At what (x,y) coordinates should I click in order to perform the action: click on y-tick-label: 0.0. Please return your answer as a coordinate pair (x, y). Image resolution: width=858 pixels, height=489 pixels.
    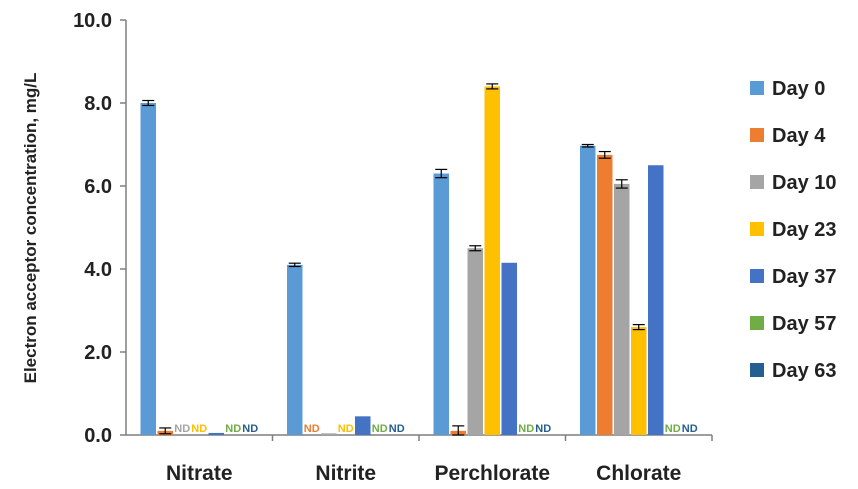
    Looking at the image, I should click on (98, 436).